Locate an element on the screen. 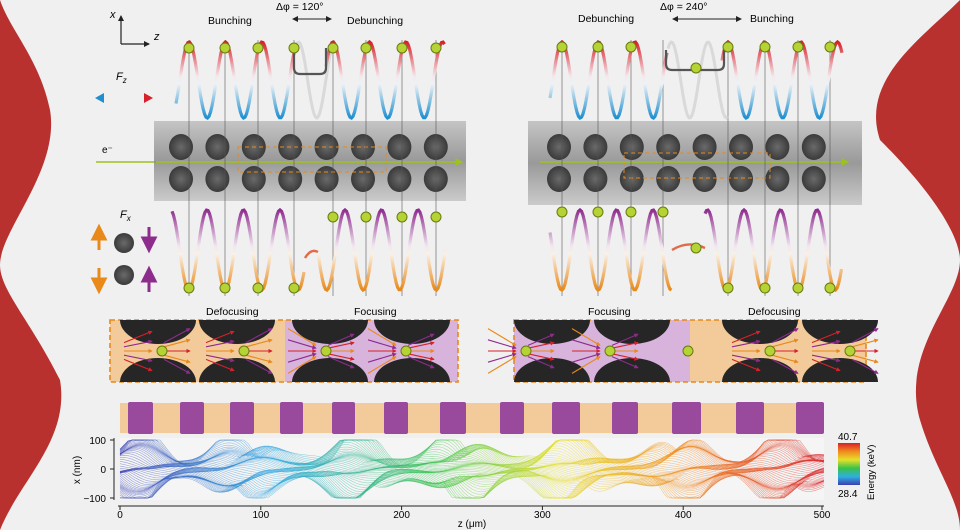 The height and width of the screenshot is (530, 960). right-cap-bottom is located at coordinates (632, 370).